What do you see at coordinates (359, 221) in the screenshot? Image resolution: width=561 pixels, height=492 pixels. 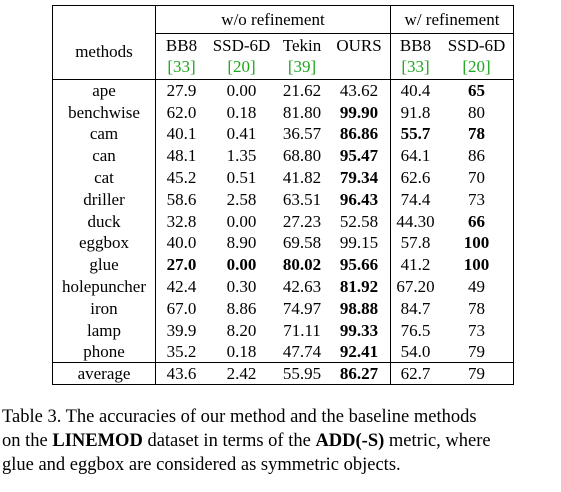 I see `value: 52.58` at bounding box center [359, 221].